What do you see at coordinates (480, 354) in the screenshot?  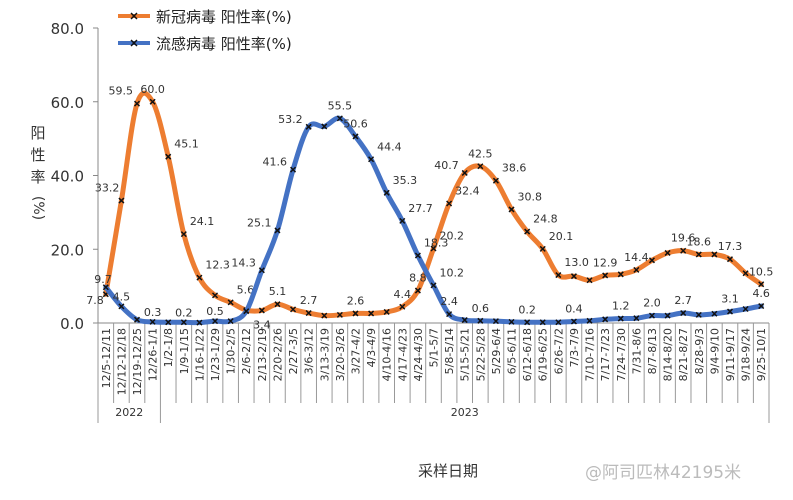 I see `x-tick-label: 5/22-5/28` at bounding box center [480, 354].